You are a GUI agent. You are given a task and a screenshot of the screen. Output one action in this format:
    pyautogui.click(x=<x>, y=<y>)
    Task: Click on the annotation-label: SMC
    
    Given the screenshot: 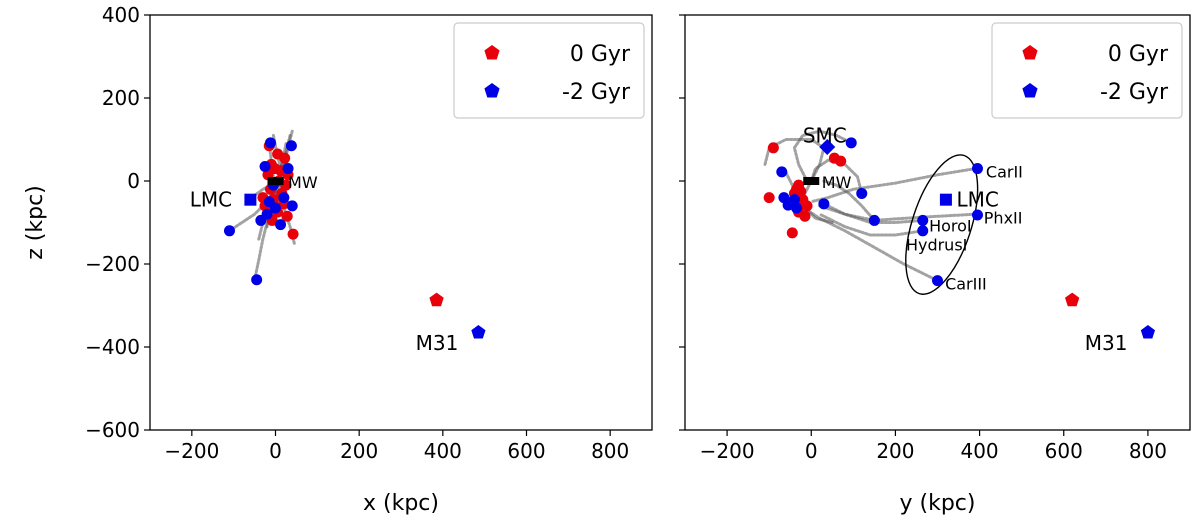 What is the action you would take?
    pyautogui.click(x=825, y=135)
    